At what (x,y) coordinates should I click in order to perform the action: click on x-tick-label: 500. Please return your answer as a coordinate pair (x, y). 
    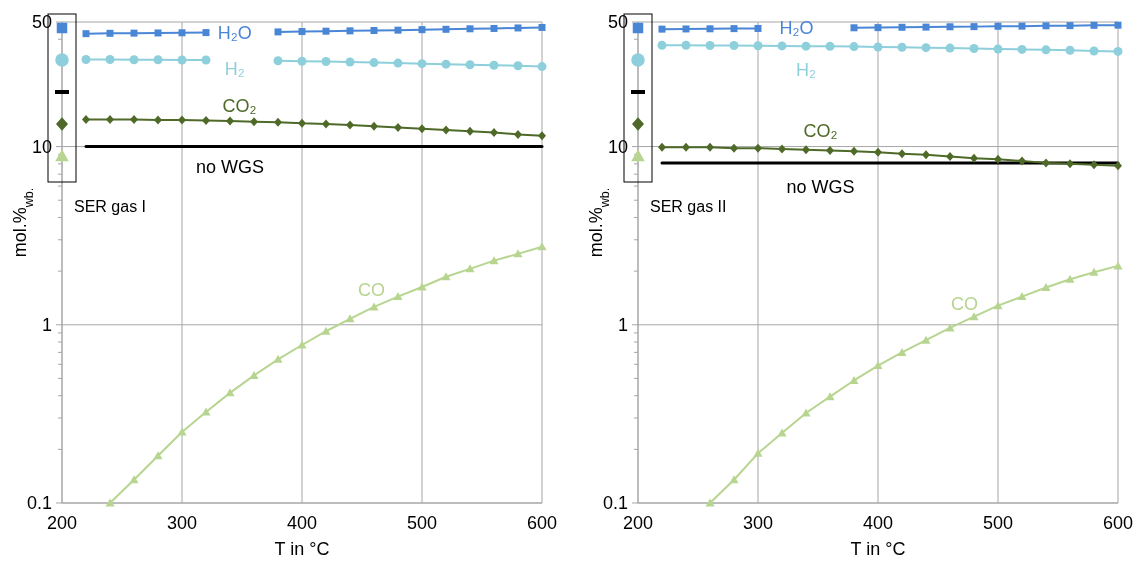
    Looking at the image, I should click on (422, 523).